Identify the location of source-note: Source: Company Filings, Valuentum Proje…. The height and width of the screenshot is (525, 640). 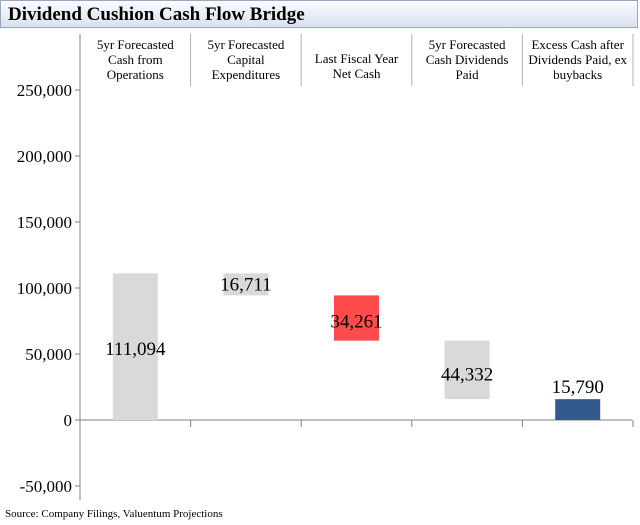
(114, 514).